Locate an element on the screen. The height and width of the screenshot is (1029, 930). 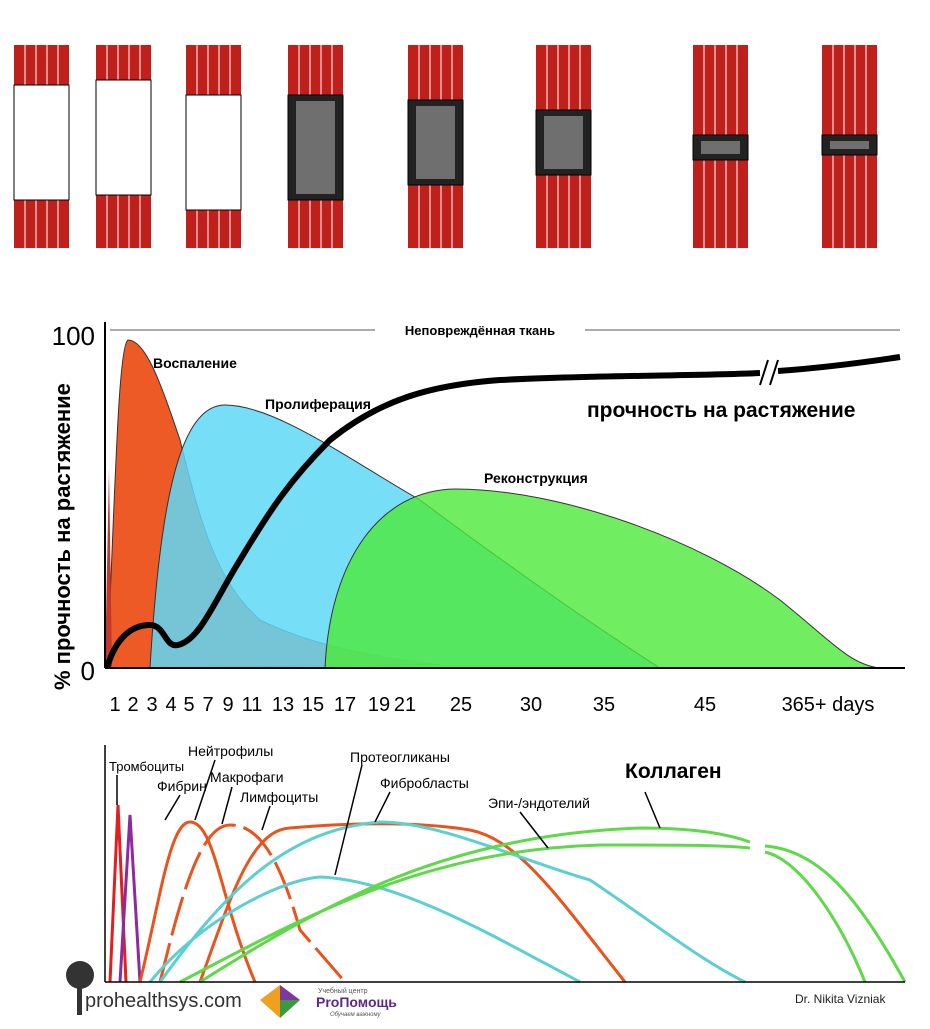
x-tick: 9 is located at coordinates (227, 705).